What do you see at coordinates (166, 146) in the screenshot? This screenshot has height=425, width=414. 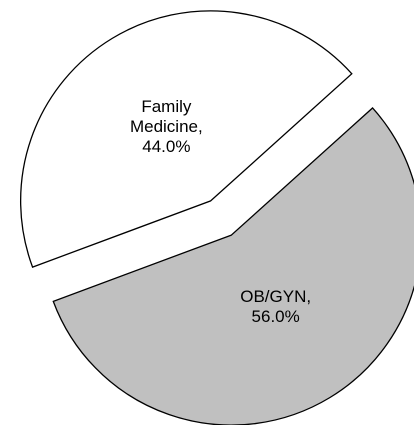 I see `slice-label-value: 44.0%` at bounding box center [166, 146].